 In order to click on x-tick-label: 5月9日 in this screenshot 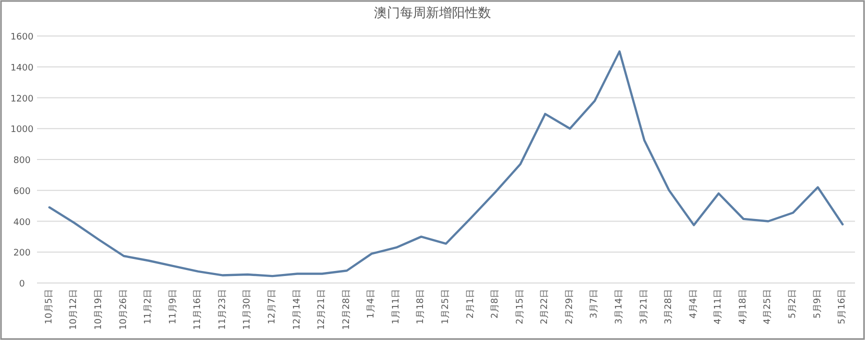, I will do `click(817, 303)`.